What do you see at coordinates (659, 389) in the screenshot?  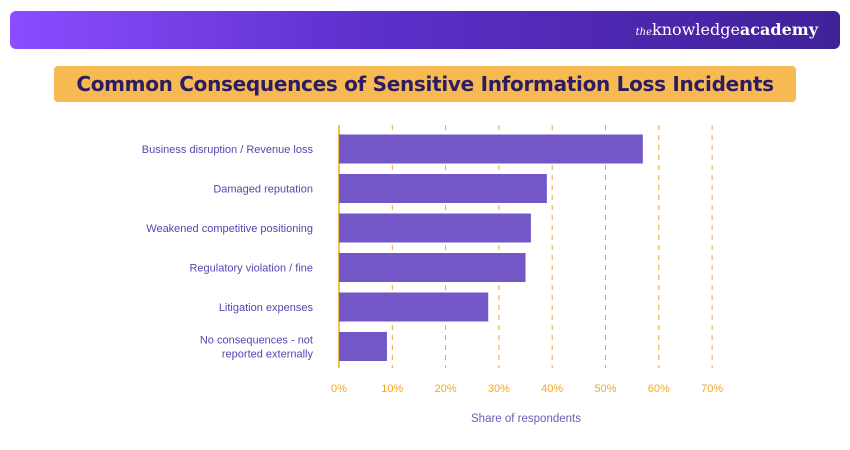 I see `x-tick-label: 60%` at bounding box center [659, 389].